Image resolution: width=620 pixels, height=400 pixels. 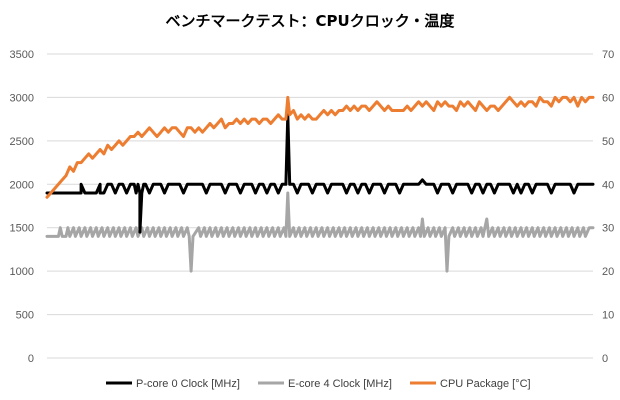 What do you see at coordinates (340, 384) in the screenshot?
I see `legend-label: E-core 4 Clock [MHz]` at bounding box center [340, 384].